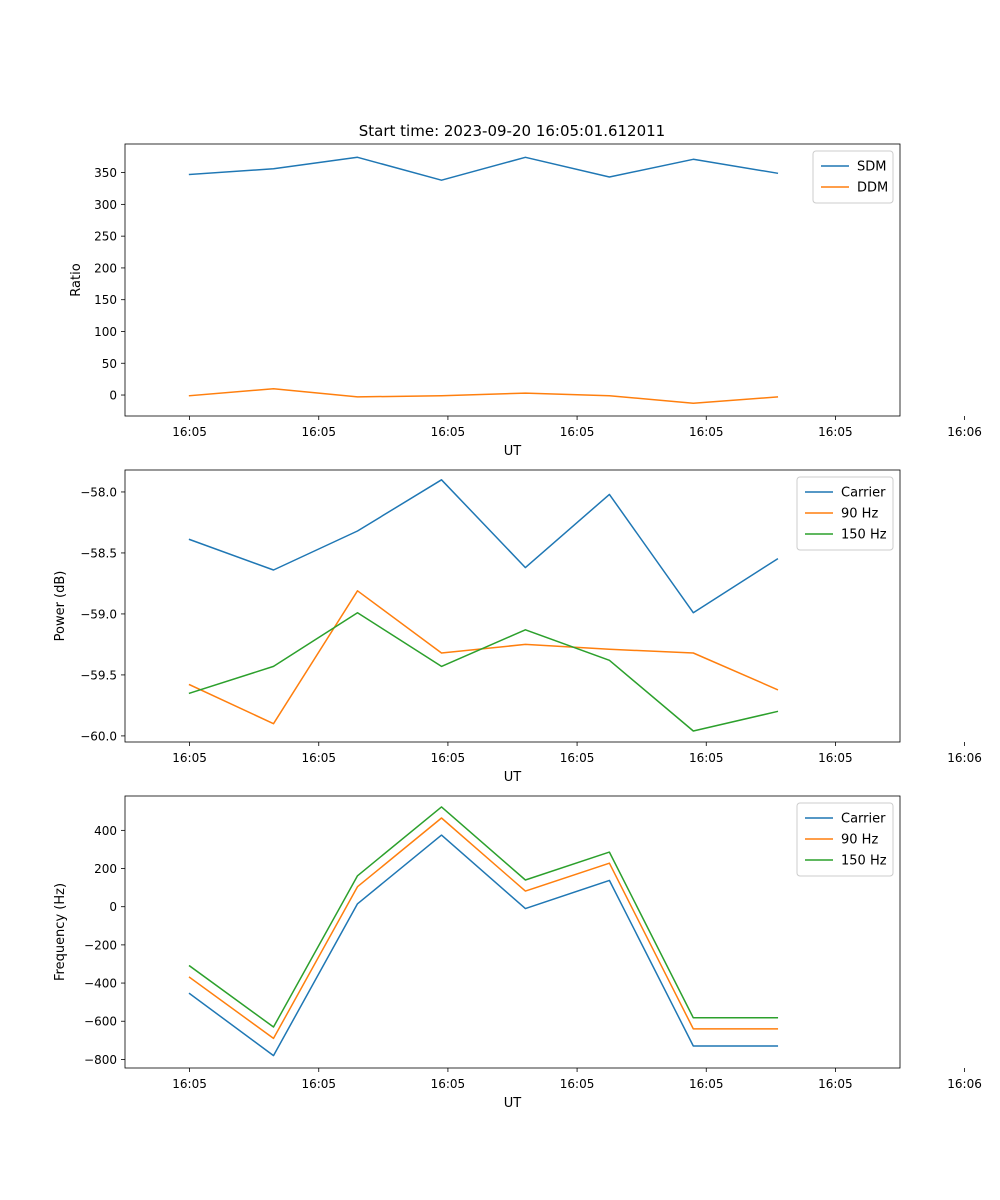  Describe the element at coordinates (98, 553) in the screenshot. I see `y-tick-label: −58.5` at that location.